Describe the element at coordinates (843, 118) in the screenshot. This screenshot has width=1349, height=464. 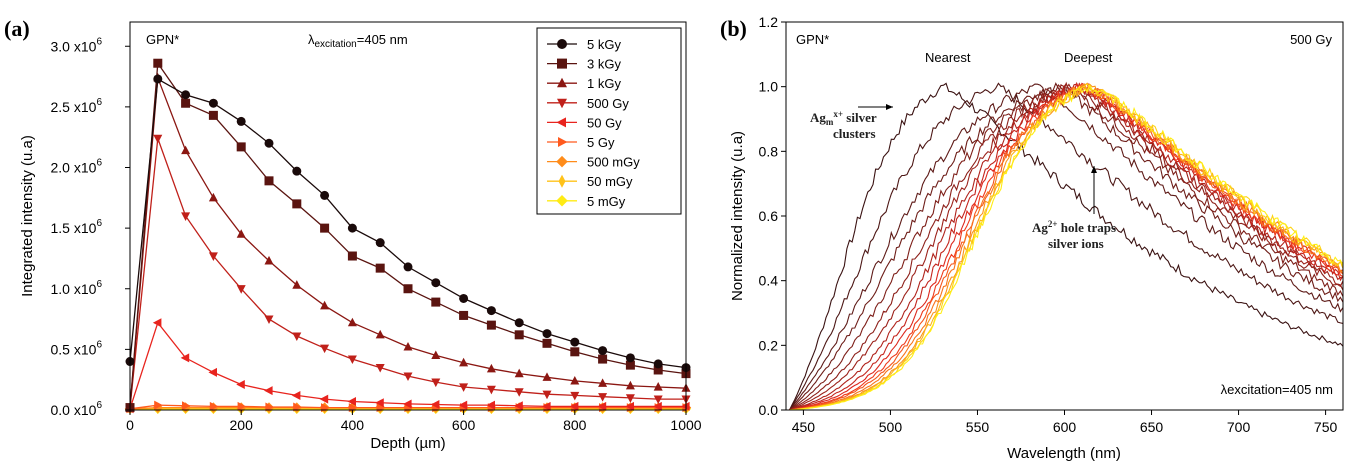
I see `clusters-label-line1: Agmx+ silver` at that location.